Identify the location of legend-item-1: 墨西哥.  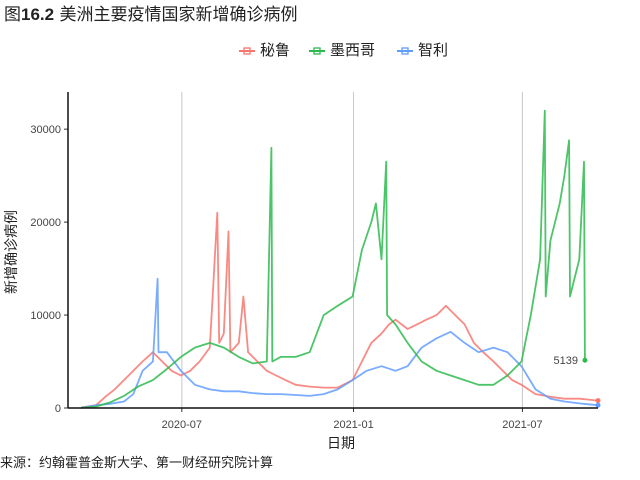
(341, 50).